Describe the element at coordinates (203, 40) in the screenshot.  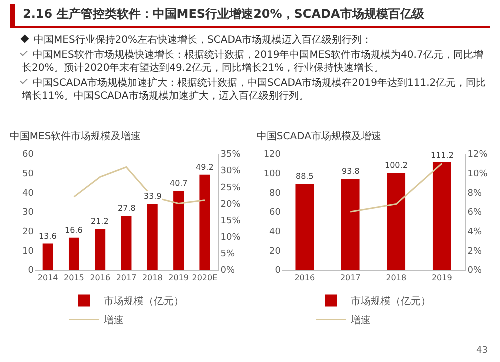
I see `text: 中国MES行业保持20%左右快速增长，SCADA市场规模迈入百亿级别行列：` at that location.